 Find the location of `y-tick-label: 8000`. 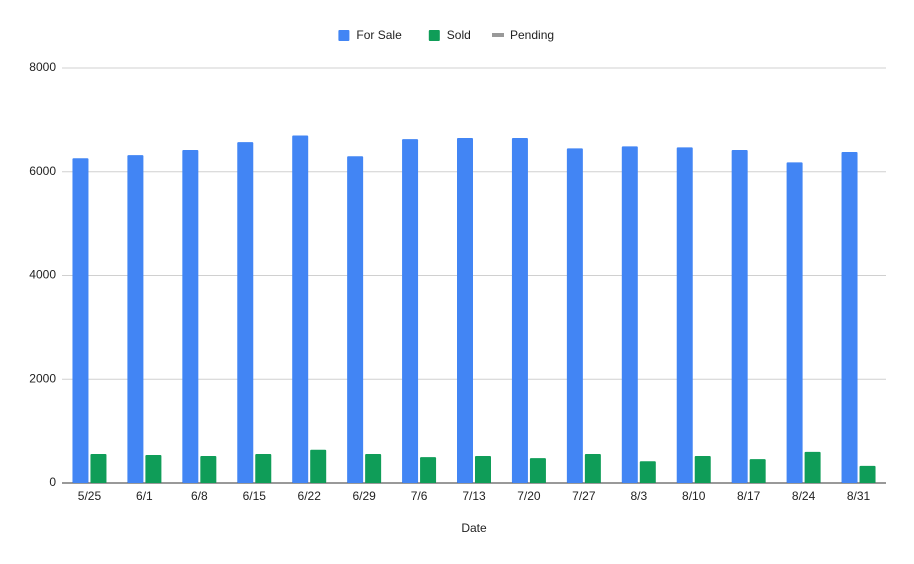

y-tick-label: 8000 is located at coordinates (42, 67).